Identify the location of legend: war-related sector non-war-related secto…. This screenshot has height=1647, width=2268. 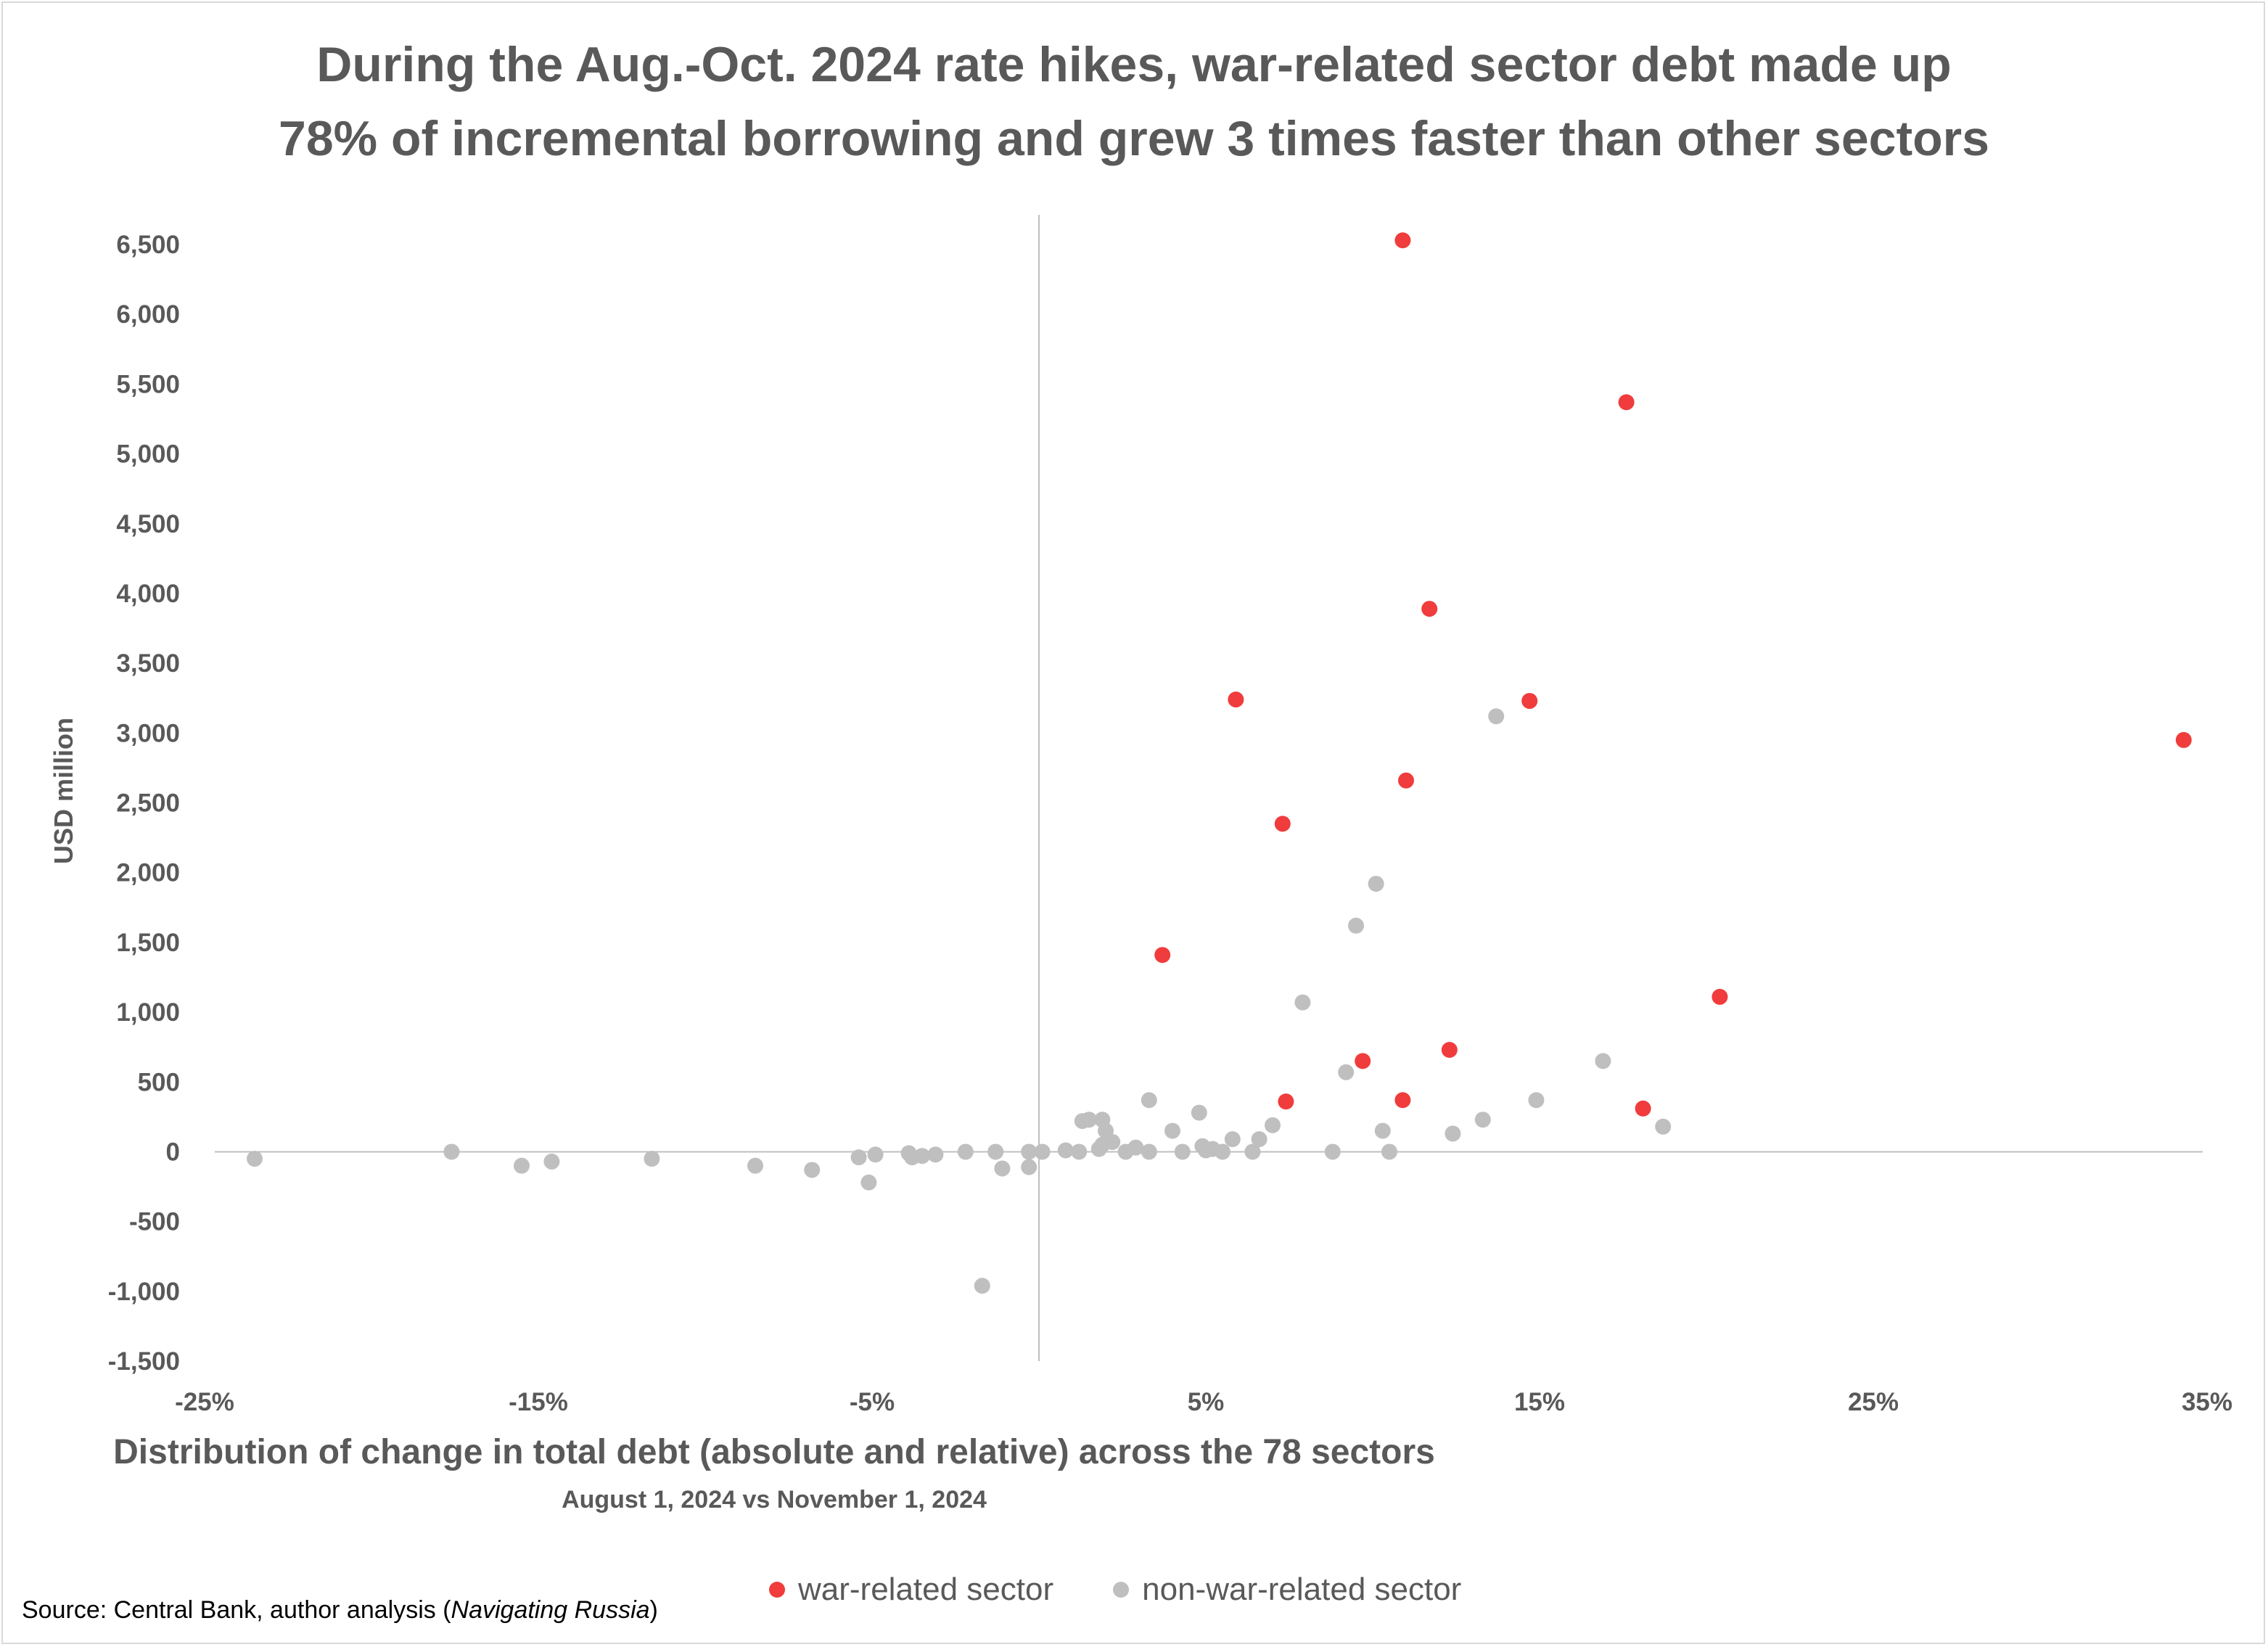
(1145, 1590).